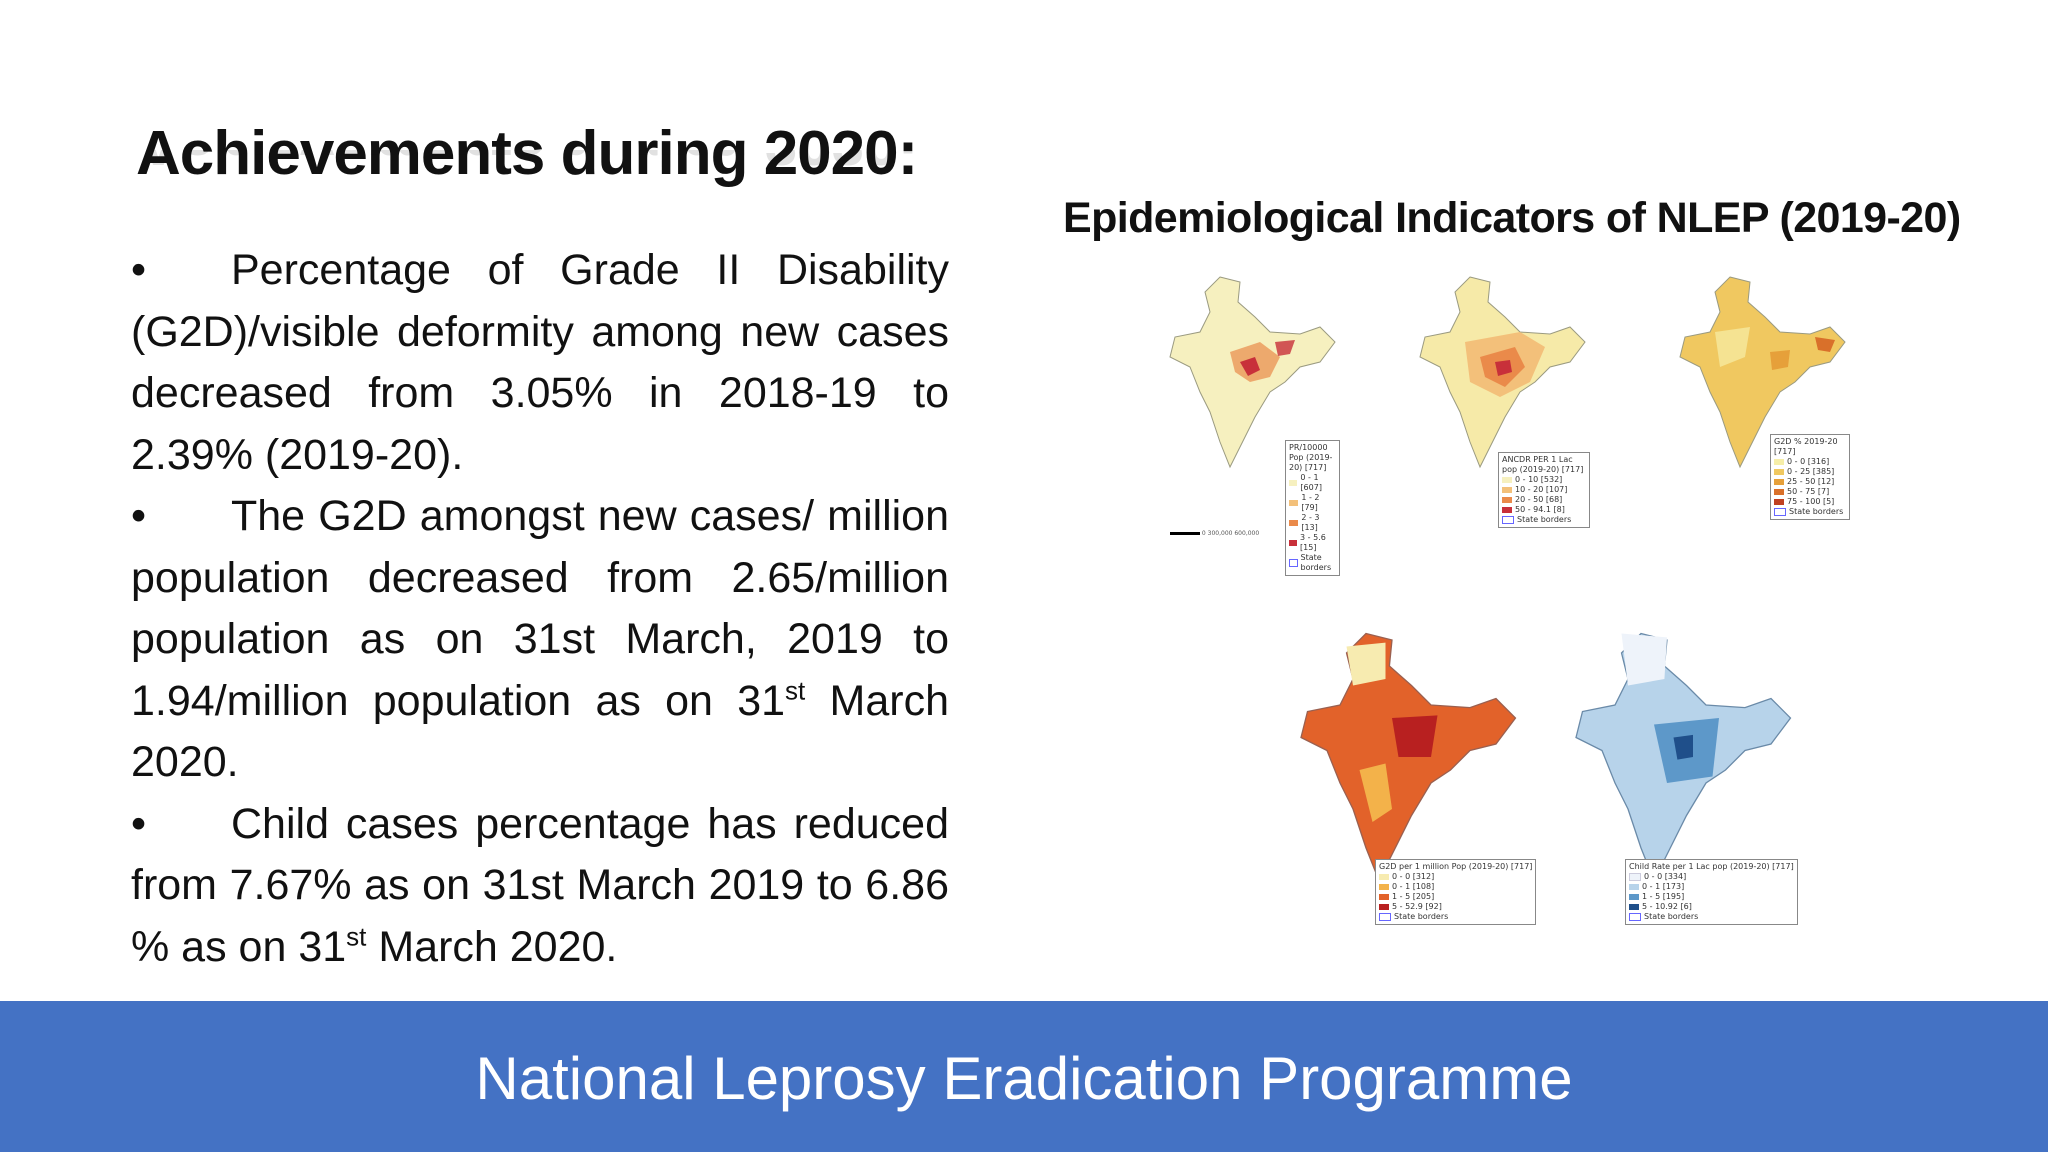 The image size is (2048, 1152). I want to click on legend-row: 10 - 20 [107], so click(1544, 490).